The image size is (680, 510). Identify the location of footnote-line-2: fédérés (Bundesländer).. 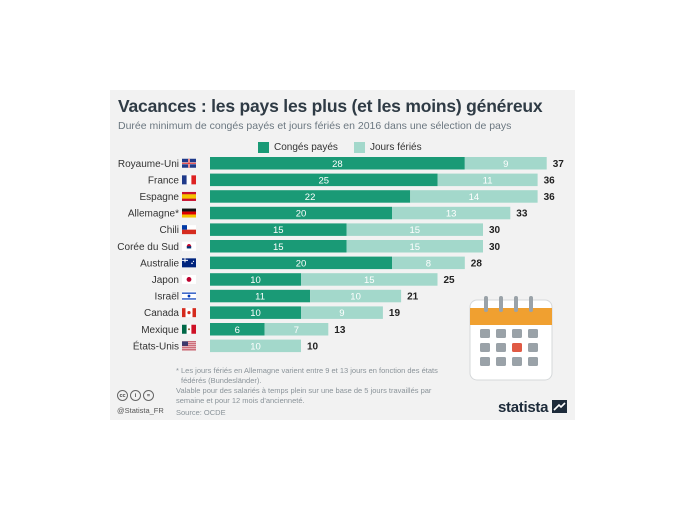
(221, 380).